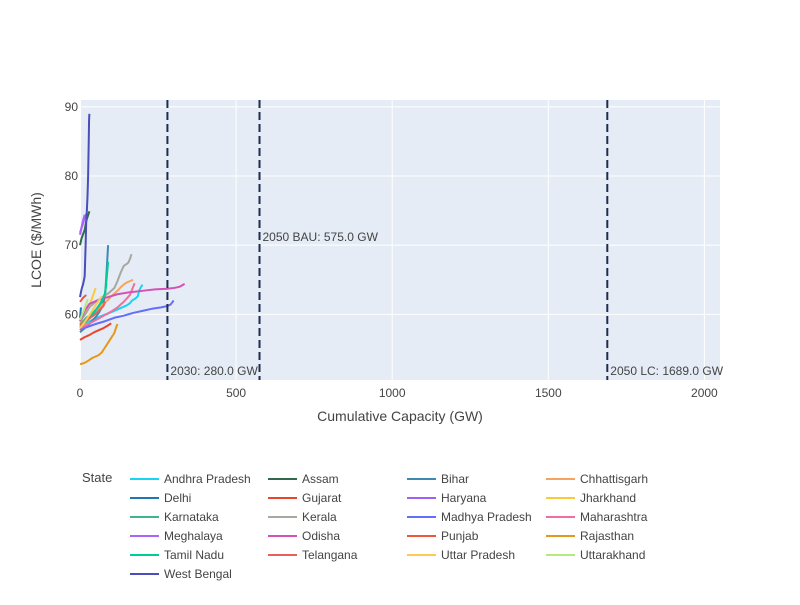  What do you see at coordinates (107, 306) in the screenshot?
I see `series-line-maharashtra` at bounding box center [107, 306].